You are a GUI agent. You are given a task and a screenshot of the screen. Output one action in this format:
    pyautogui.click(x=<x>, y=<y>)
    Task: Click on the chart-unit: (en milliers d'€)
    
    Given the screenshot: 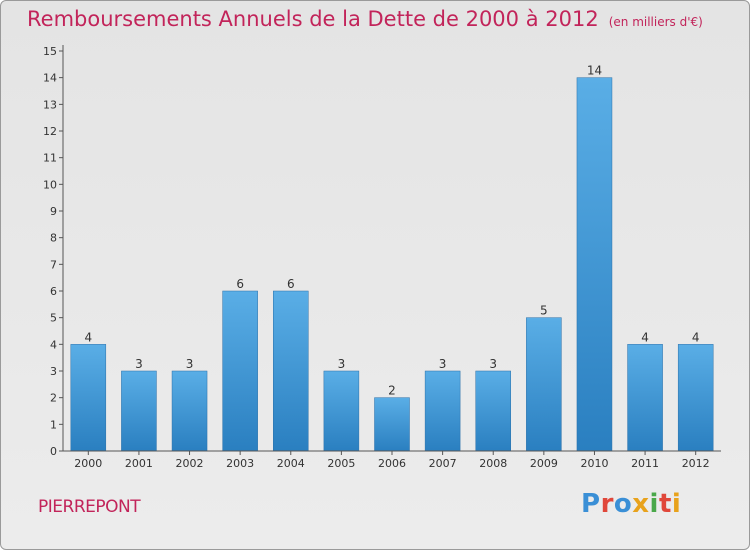 What is the action you would take?
    pyautogui.click(x=655, y=22)
    